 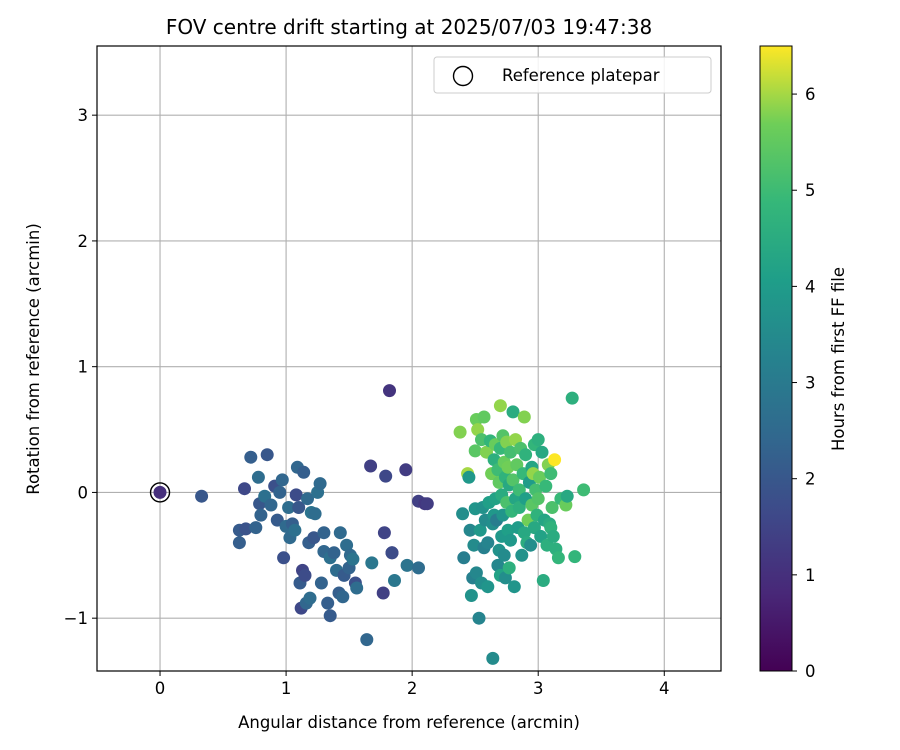 I want to click on y-axis-ticks: −1 0 1 2 3, so click(x=80, y=367).